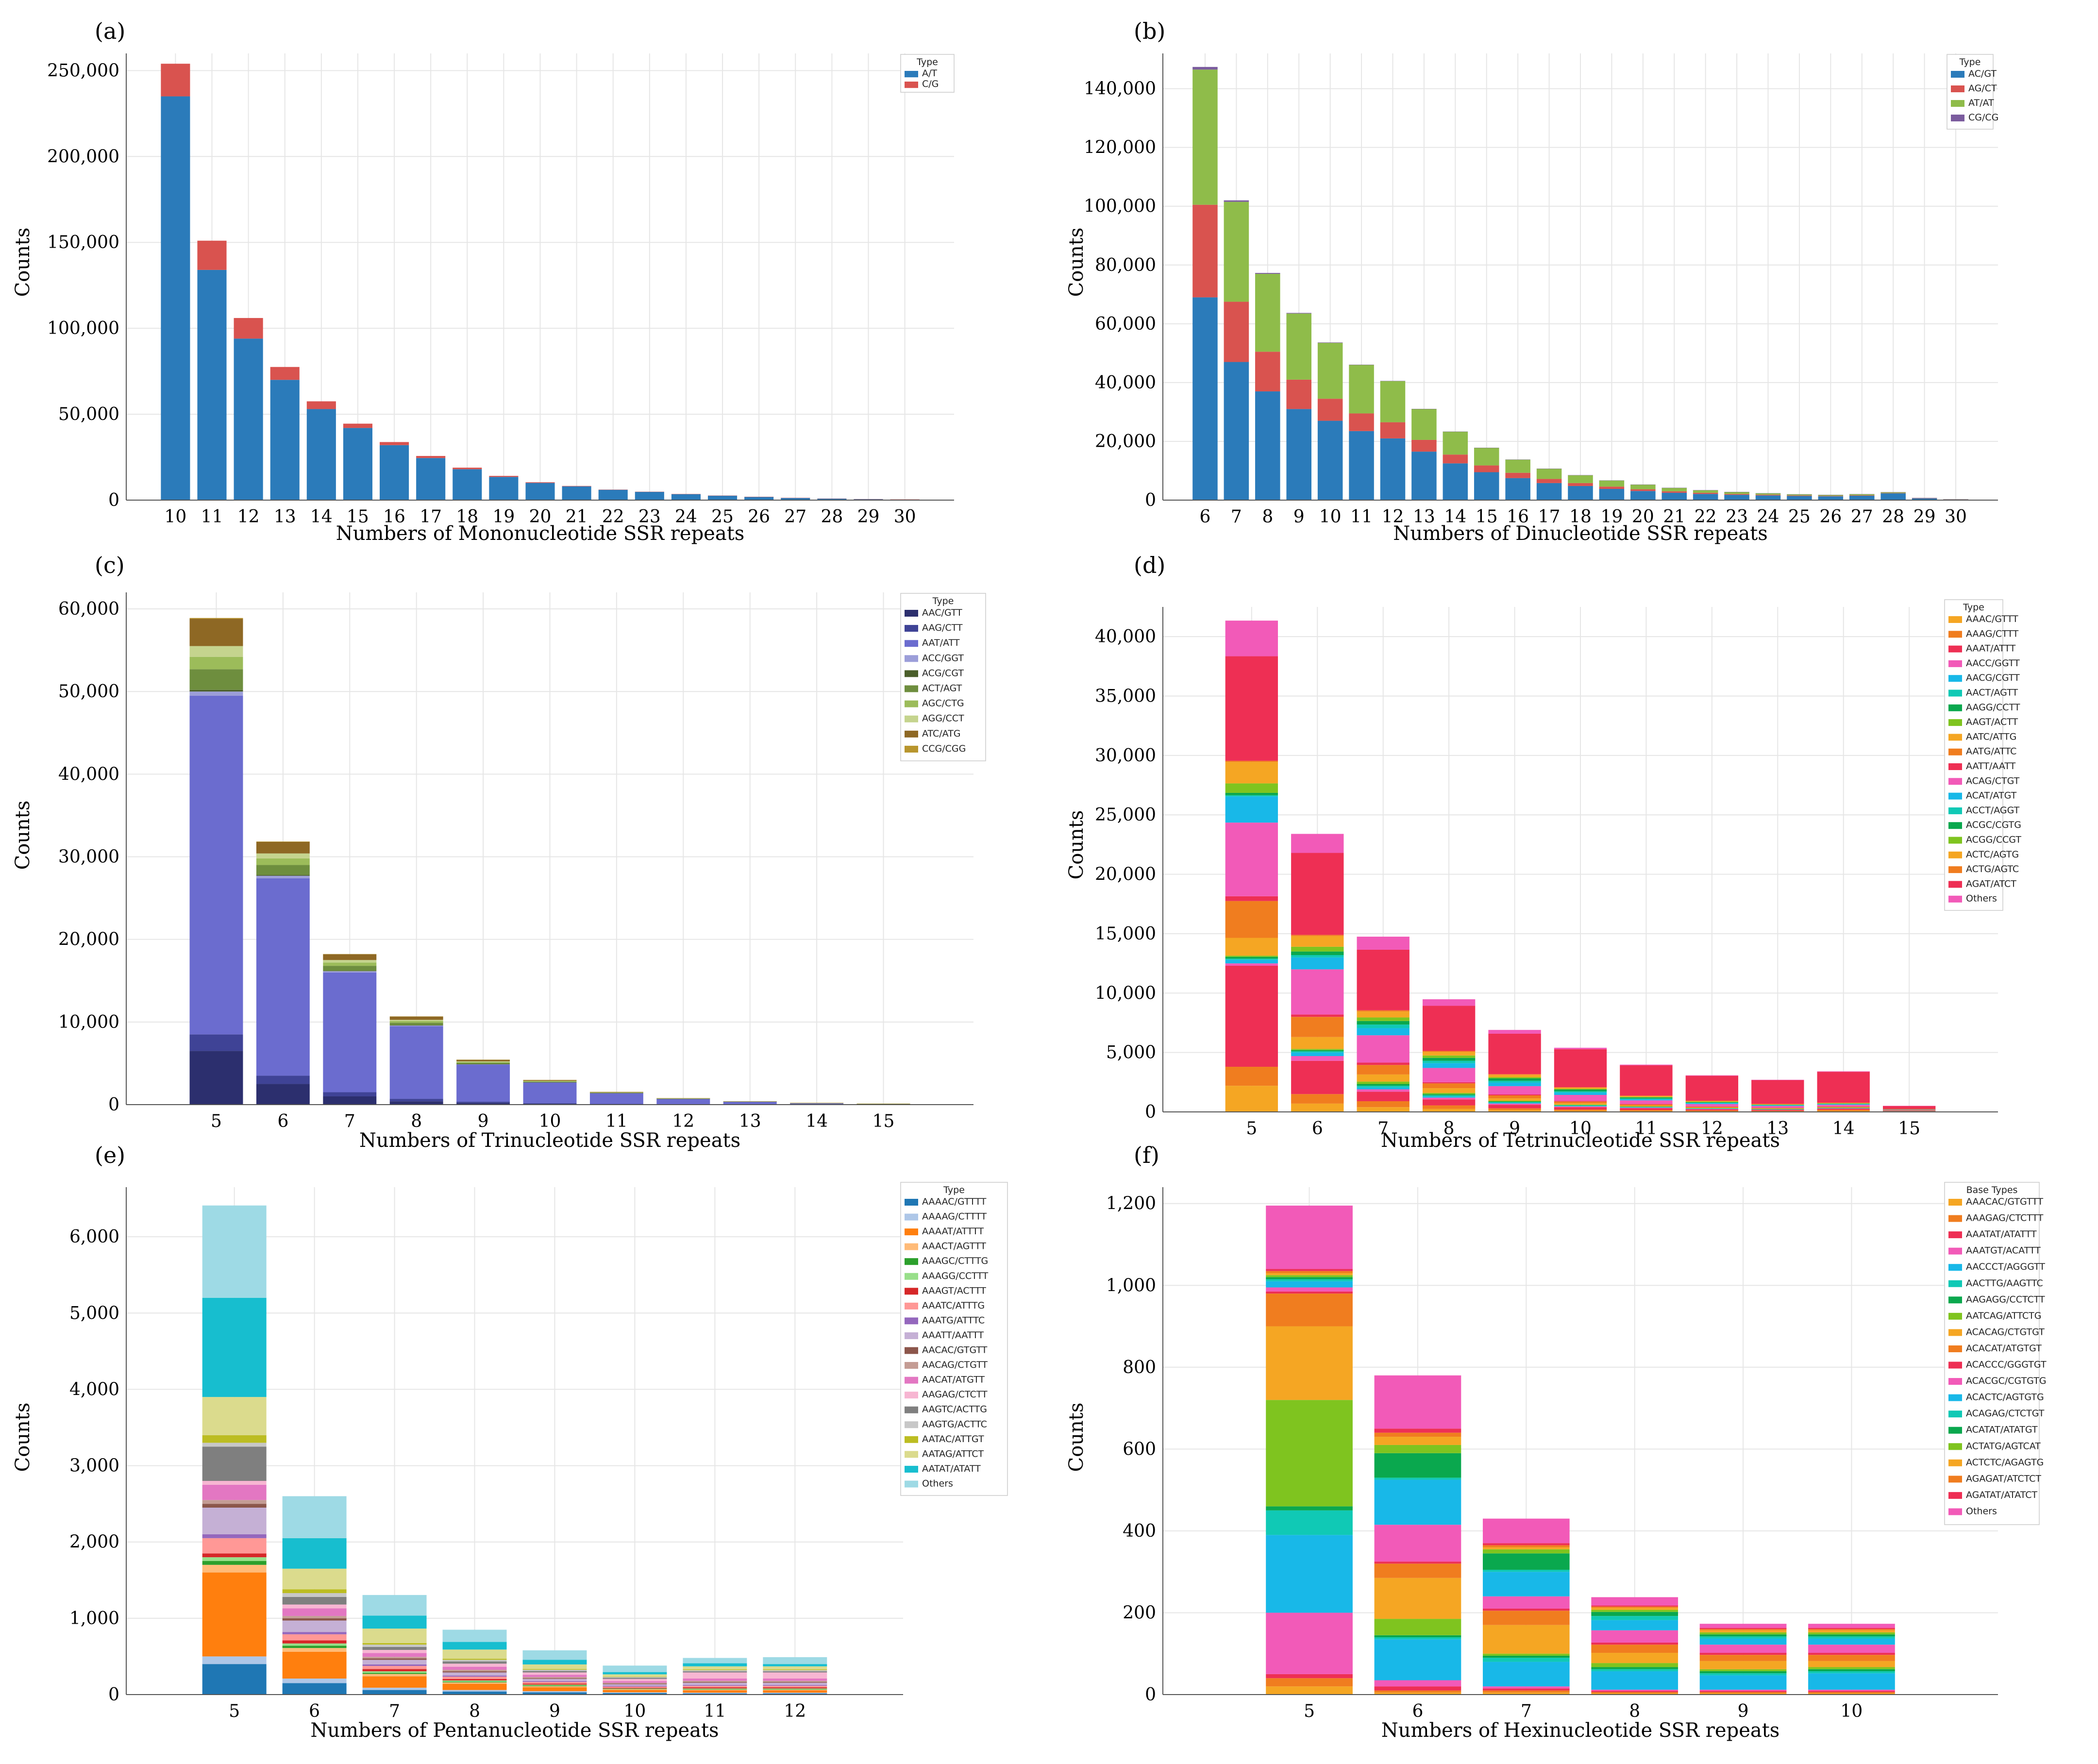  Describe the element at coordinates (1981, 898) in the screenshot. I see `legend-label: Others` at that location.